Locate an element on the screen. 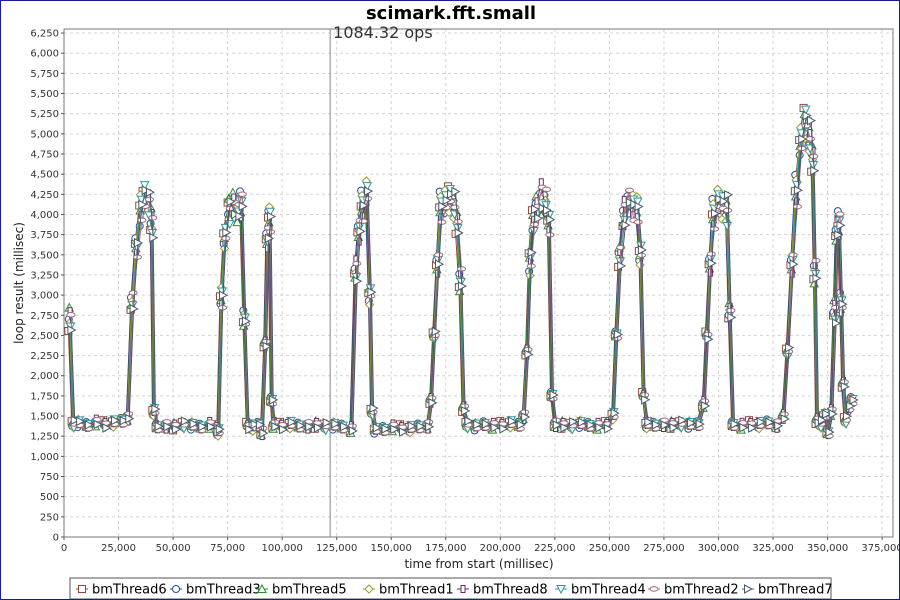 The image size is (900, 600). y-tick-label: 6,250 is located at coordinates (44, 34).